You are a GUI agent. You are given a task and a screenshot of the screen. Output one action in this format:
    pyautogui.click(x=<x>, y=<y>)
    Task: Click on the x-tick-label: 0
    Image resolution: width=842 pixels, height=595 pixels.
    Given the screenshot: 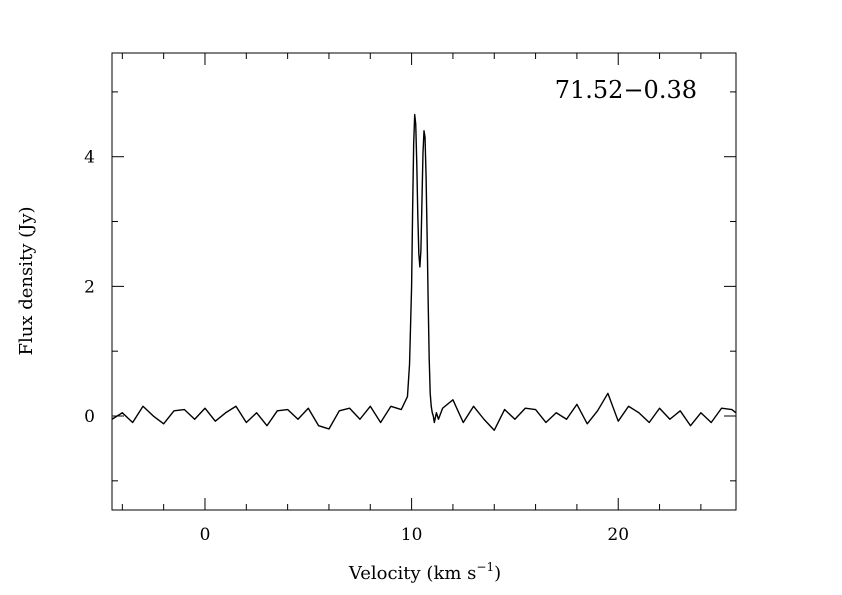 What is the action you would take?
    pyautogui.click(x=205, y=535)
    